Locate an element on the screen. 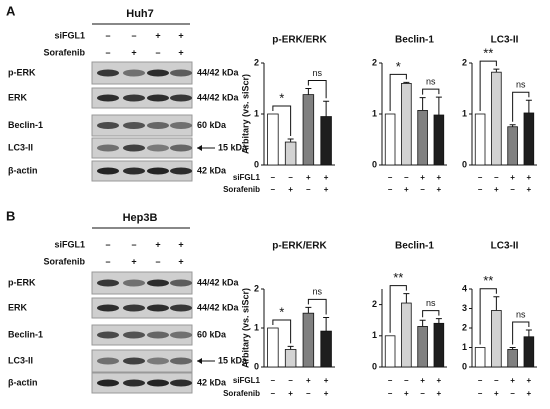 This screenshot has height=409, width=550. blot-size: 60 kDa is located at coordinates (212, 334).